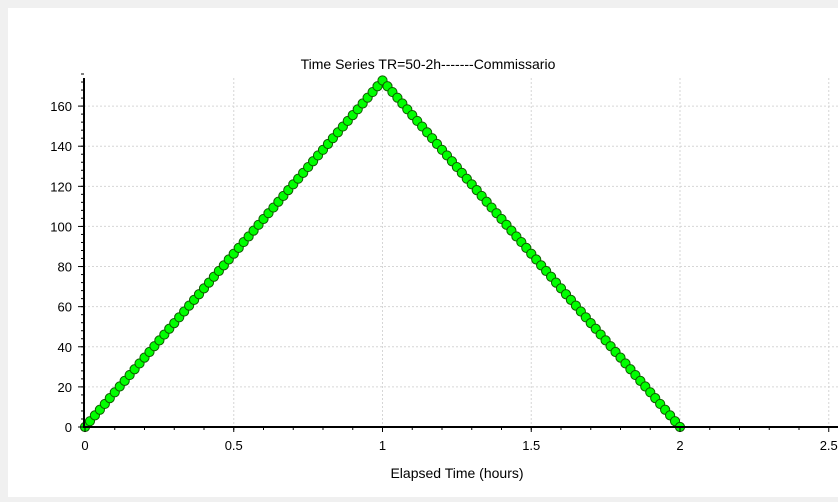 The width and height of the screenshot is (838, 502). What do you see at coordinates (65, 307) in the screenshot?
I see `y-tick-label: 60` at bounding box center [65, 307].